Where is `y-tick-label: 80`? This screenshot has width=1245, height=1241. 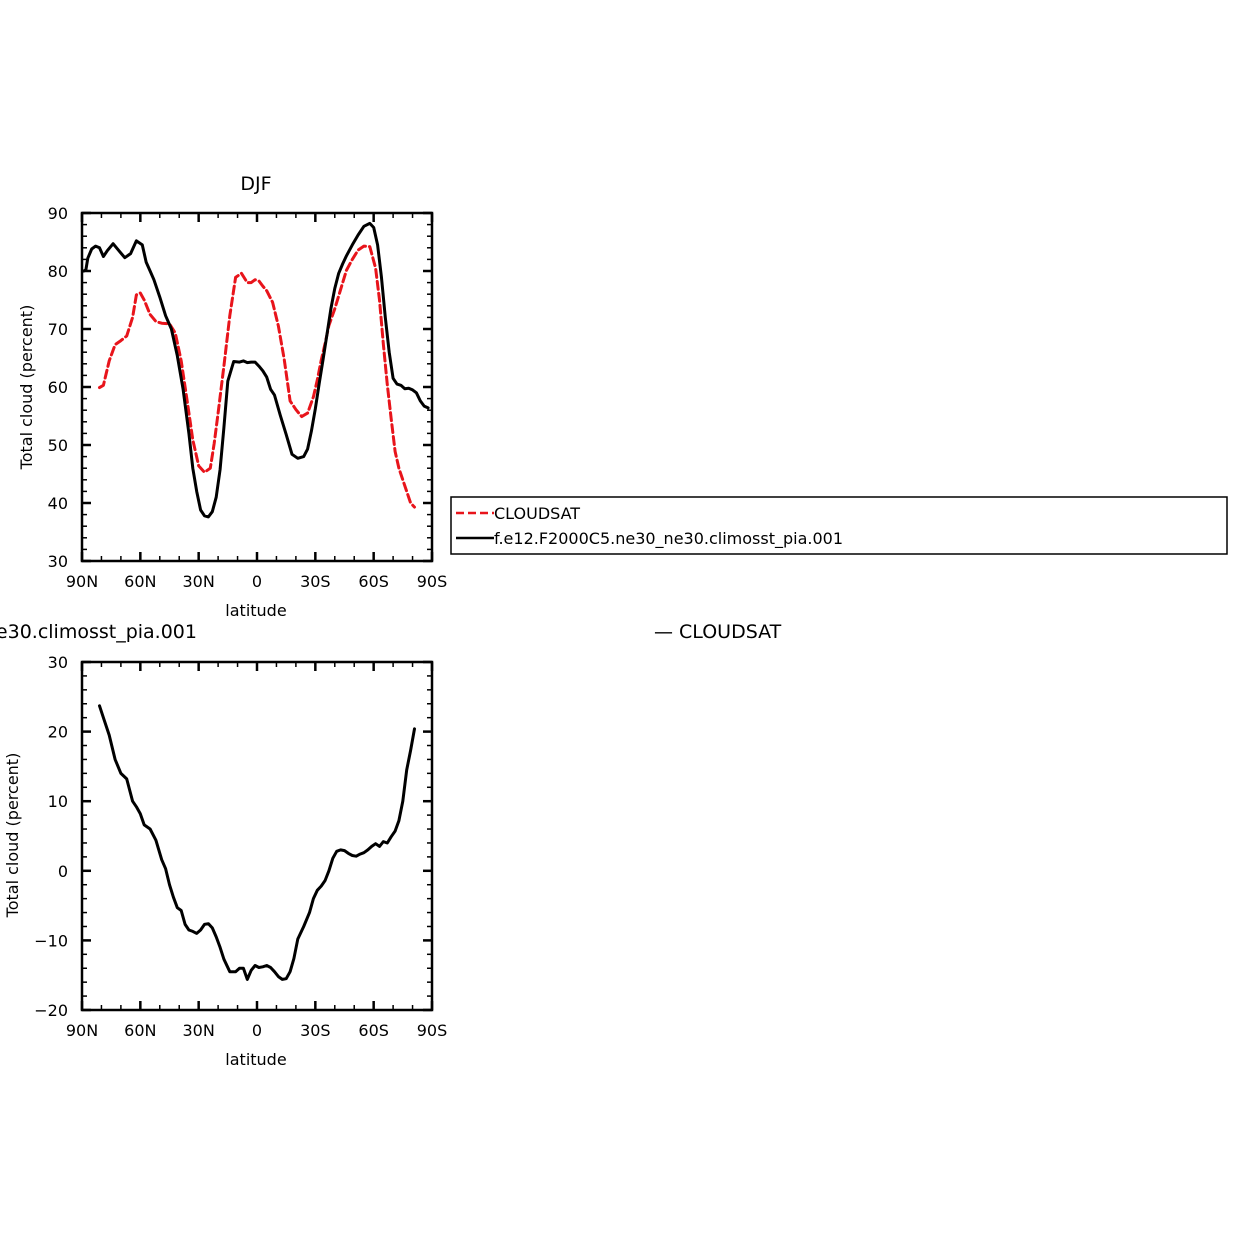 y-tick-label: 80 is located at coordinates (58, 271).